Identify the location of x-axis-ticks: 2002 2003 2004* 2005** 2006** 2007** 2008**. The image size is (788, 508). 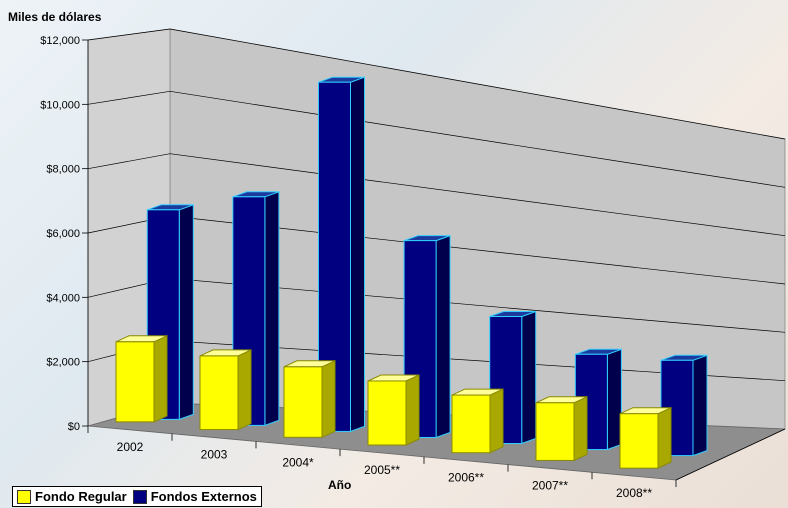
(436, 463).